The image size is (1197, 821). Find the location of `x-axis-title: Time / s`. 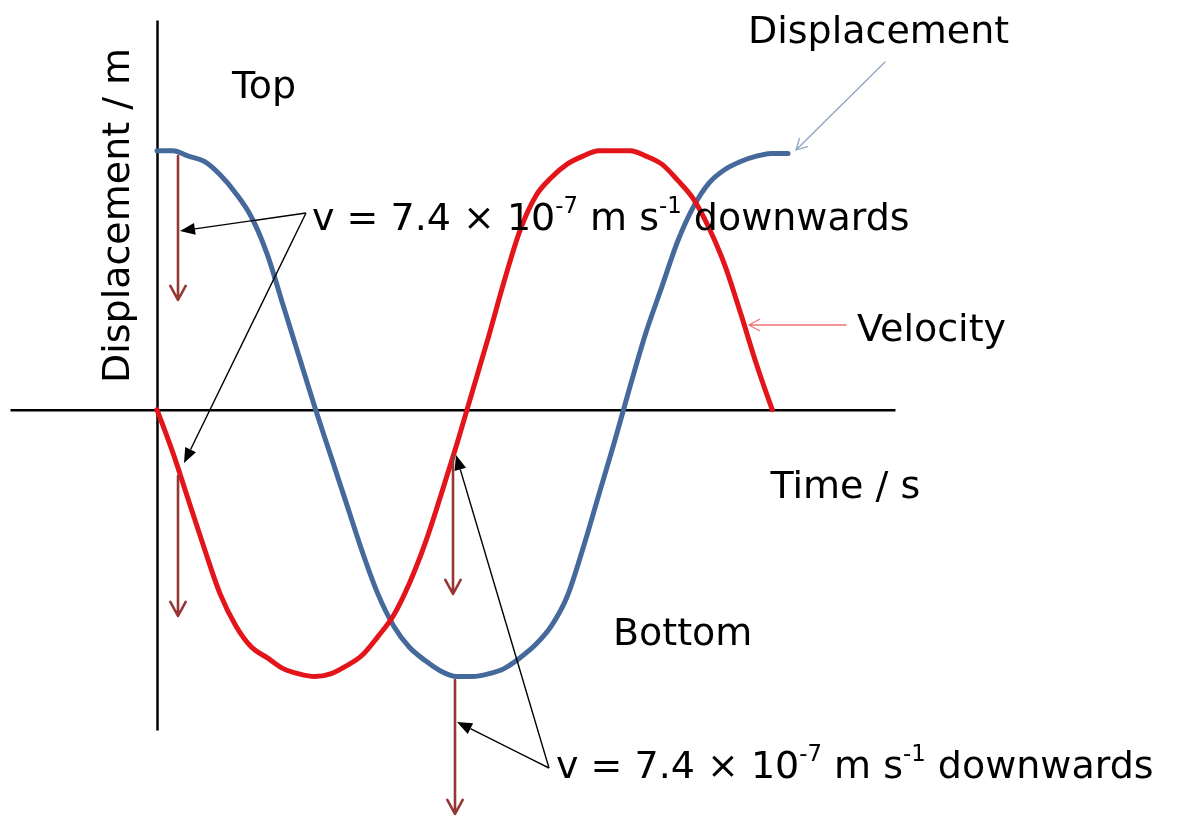

x-axis-title: Time / s is located at coordinates (845, 485).